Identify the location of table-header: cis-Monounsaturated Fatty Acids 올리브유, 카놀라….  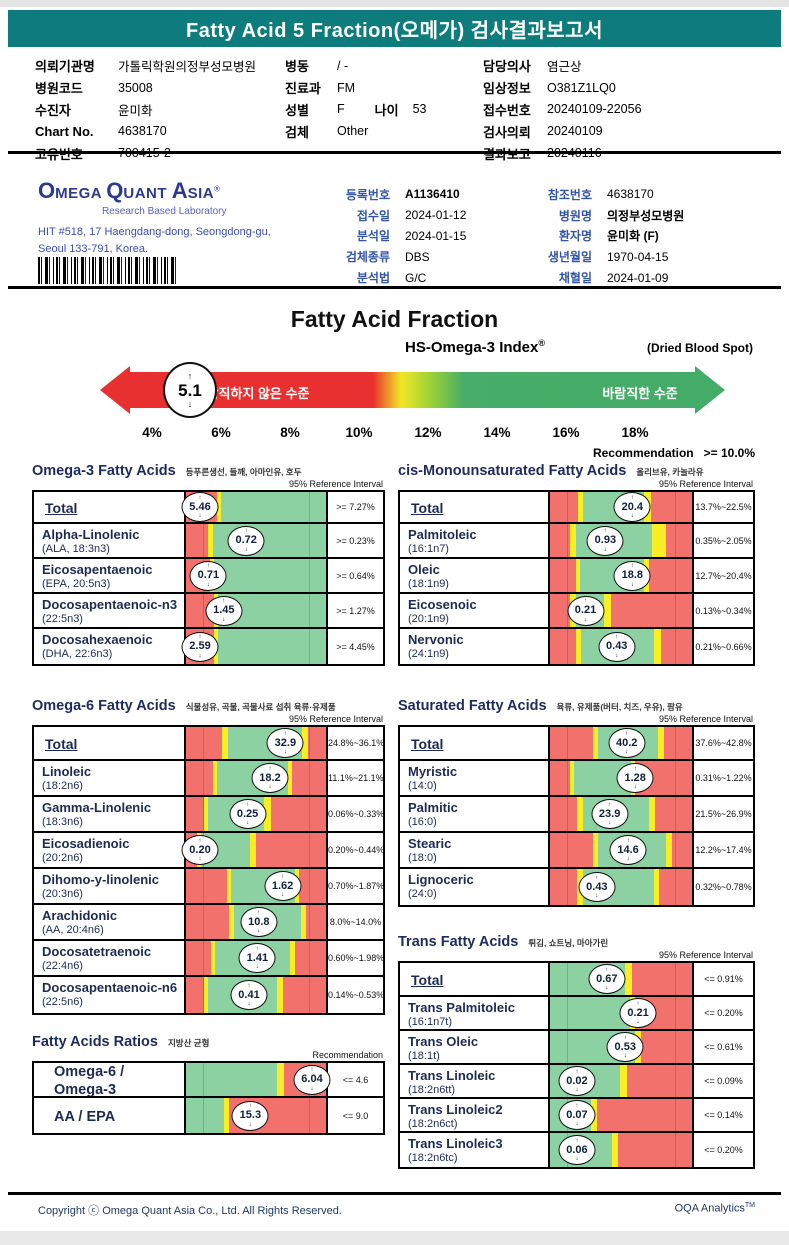
(576, 476).